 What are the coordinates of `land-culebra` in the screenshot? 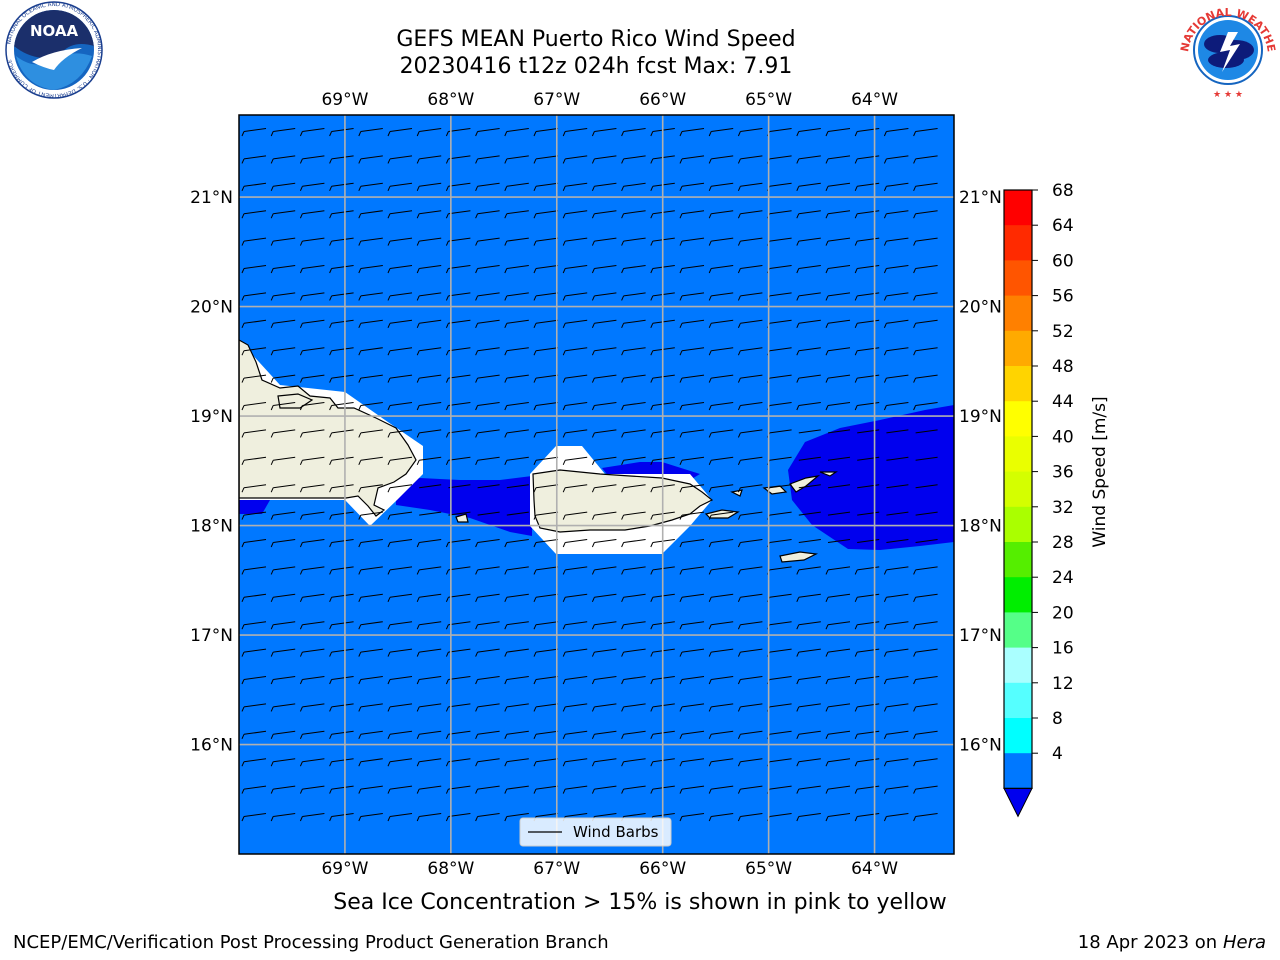 It's located at (736, 493).